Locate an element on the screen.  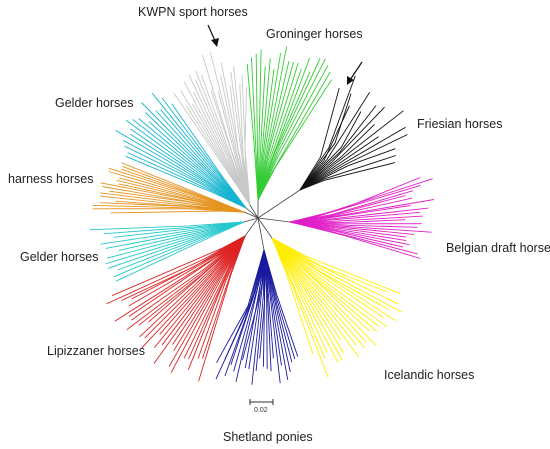
label-friesian: Friesian horses is located at coordinates (460, 124).